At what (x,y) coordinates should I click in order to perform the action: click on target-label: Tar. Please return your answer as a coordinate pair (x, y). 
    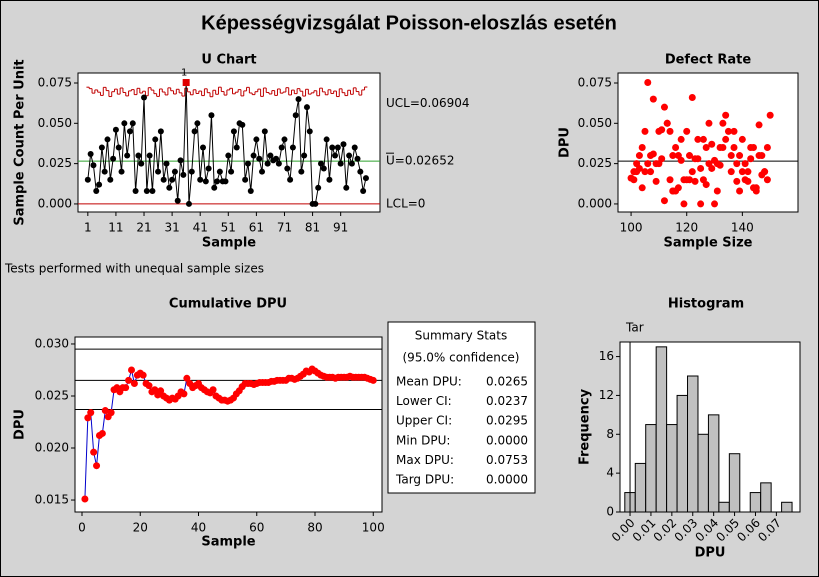
    Looking at the image, I should click on (634, 328).